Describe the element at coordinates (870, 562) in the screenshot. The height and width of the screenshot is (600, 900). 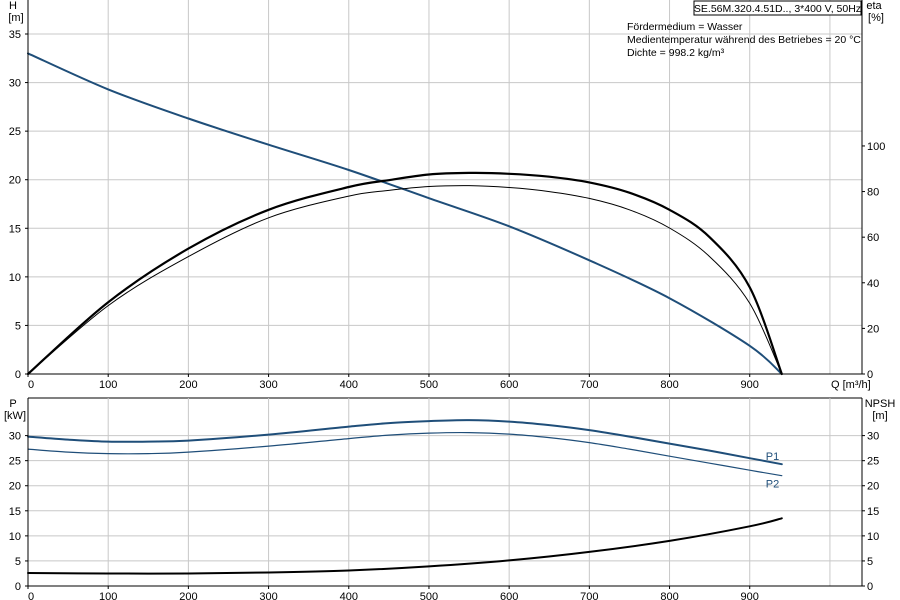
I see `lower-right-tick-label: 5` at that location.